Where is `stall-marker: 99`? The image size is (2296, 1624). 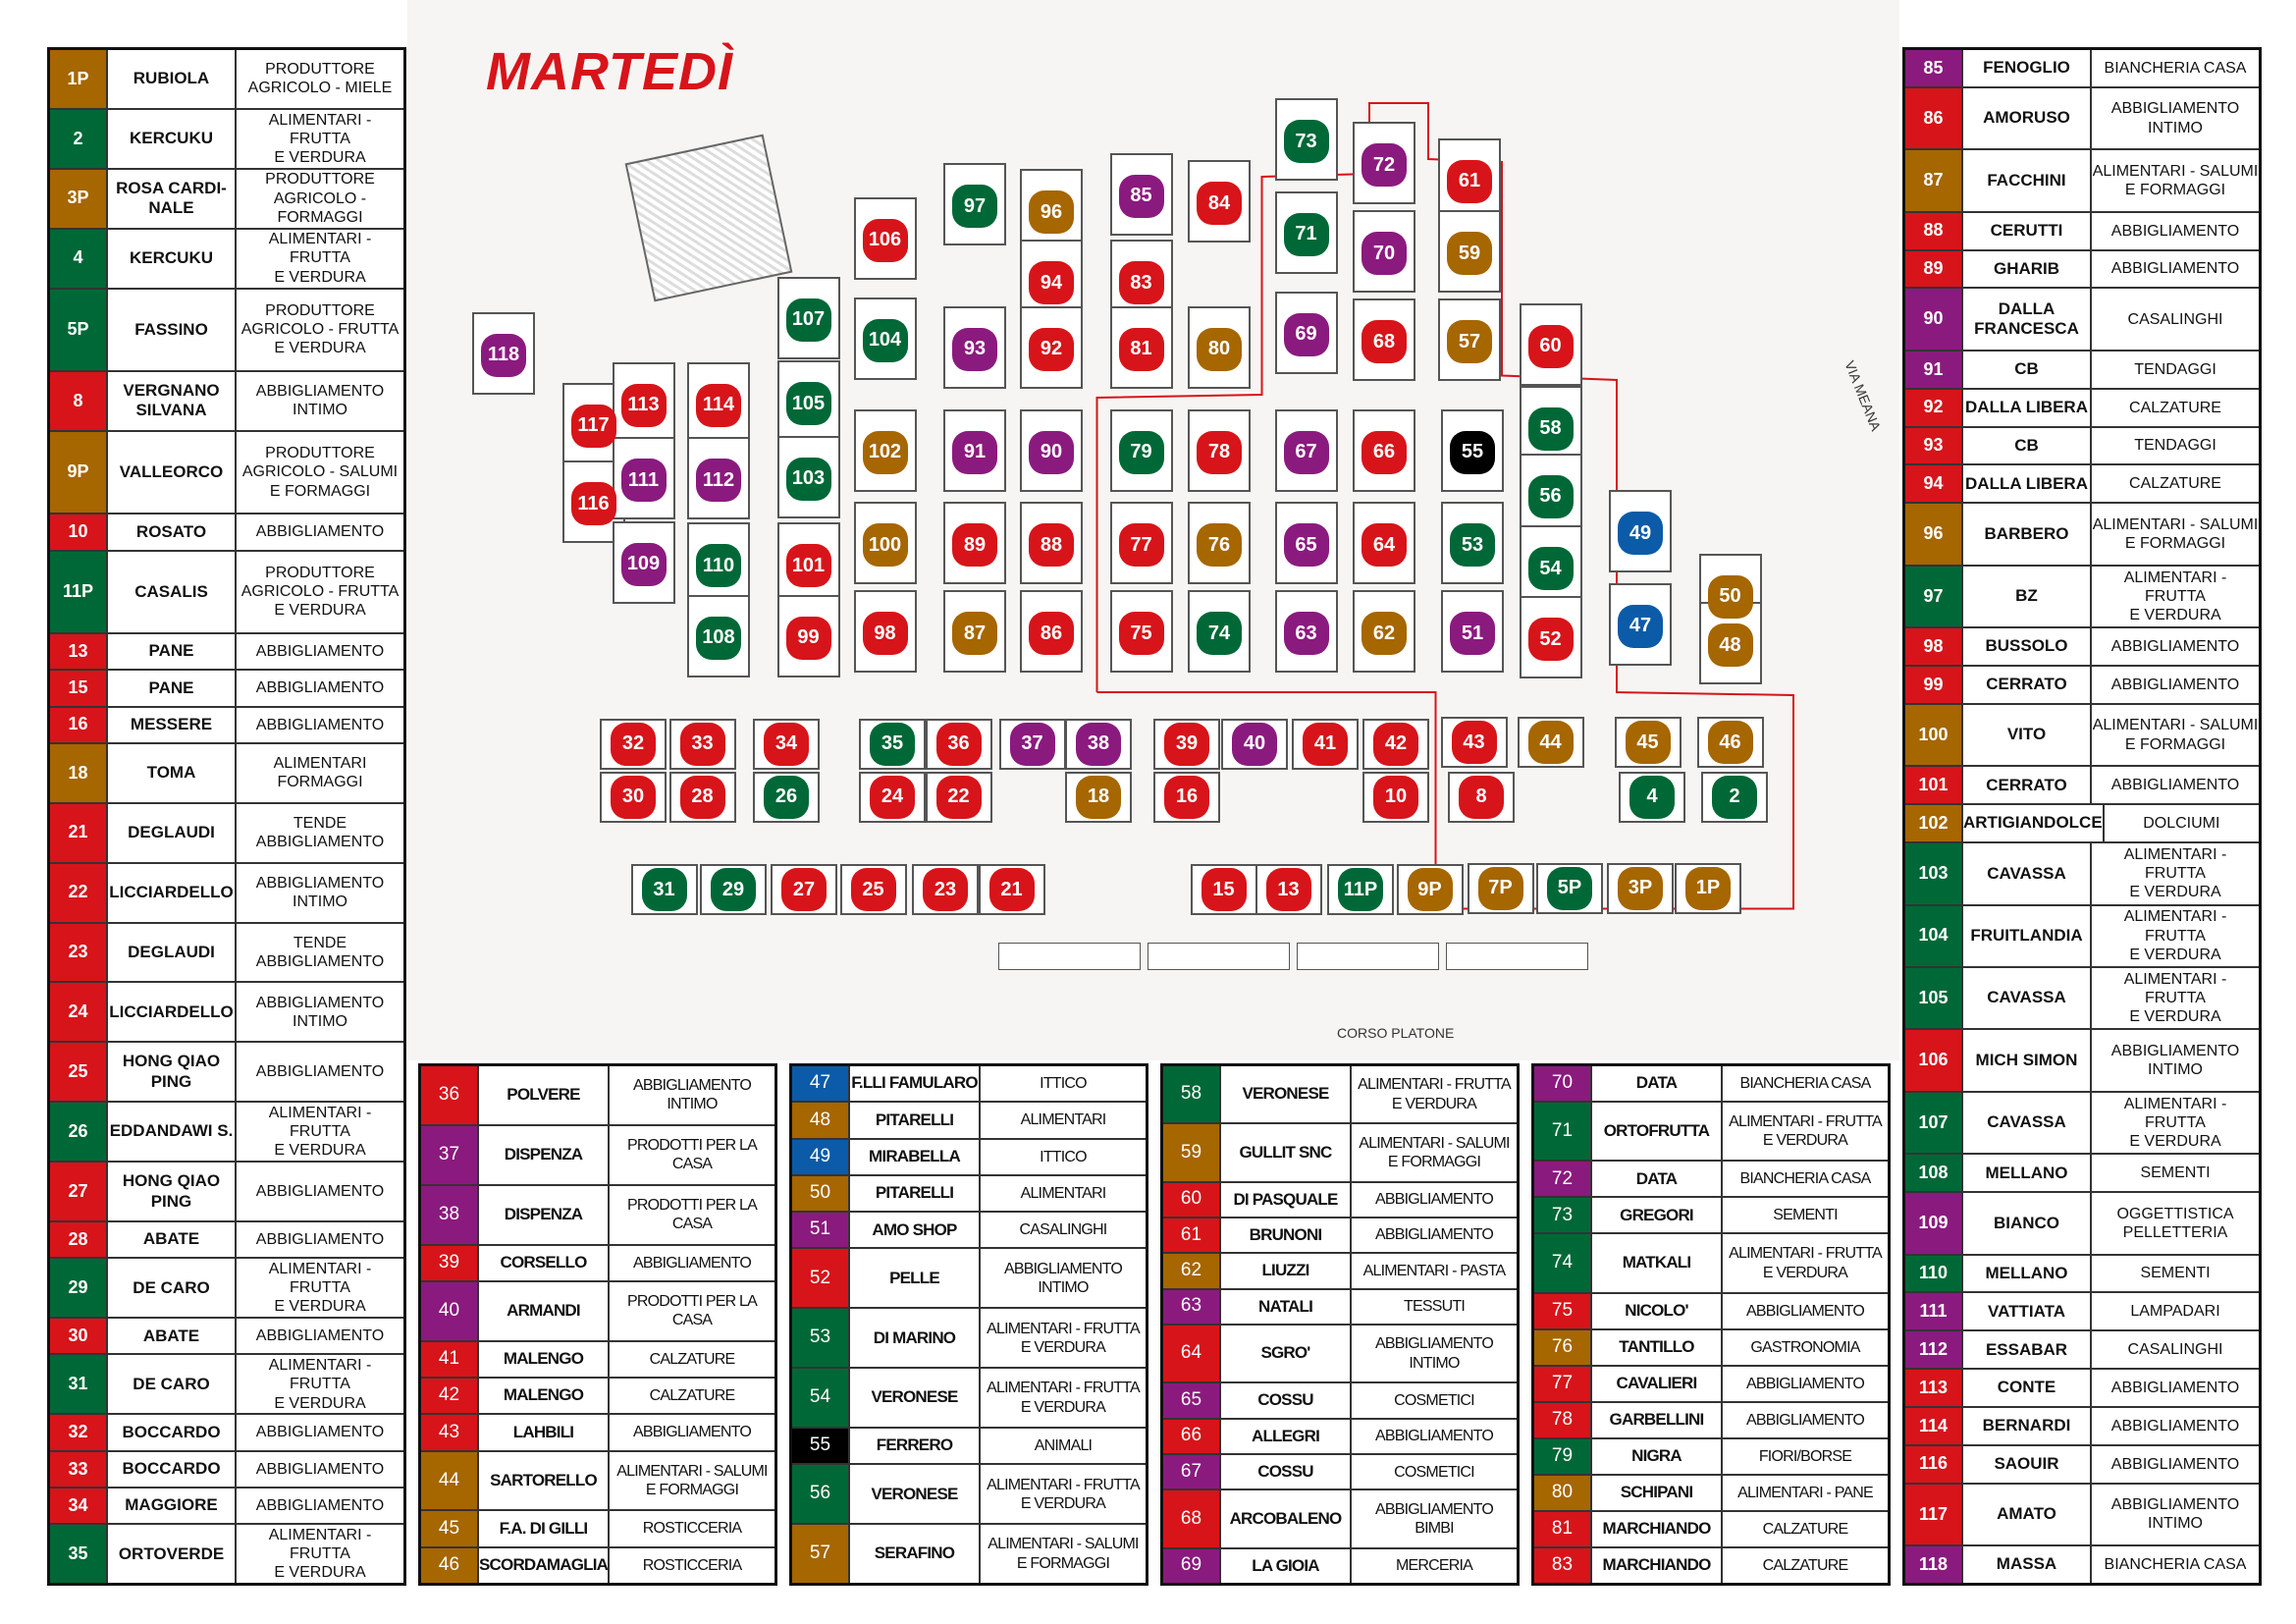
stall-marker: 99 is located at coordinates (808, 638).